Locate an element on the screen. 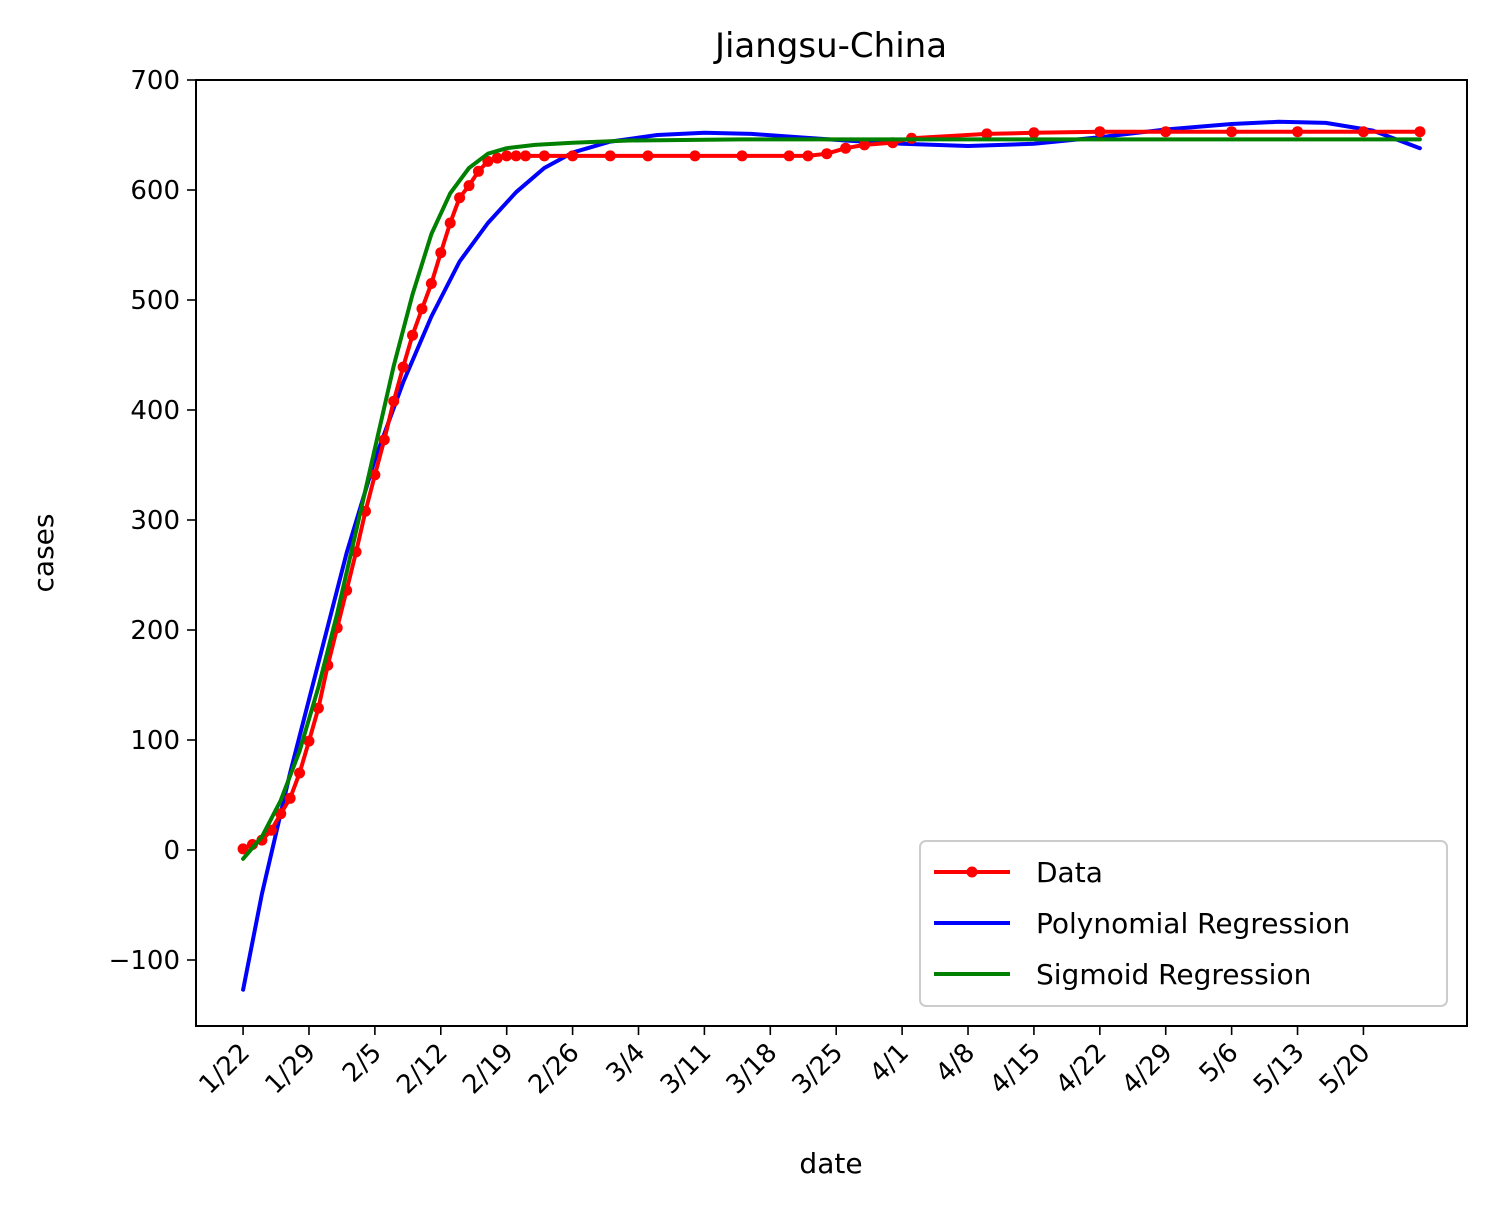  legend-label: Polynomial Regression is located at coordinates (1193, 923).